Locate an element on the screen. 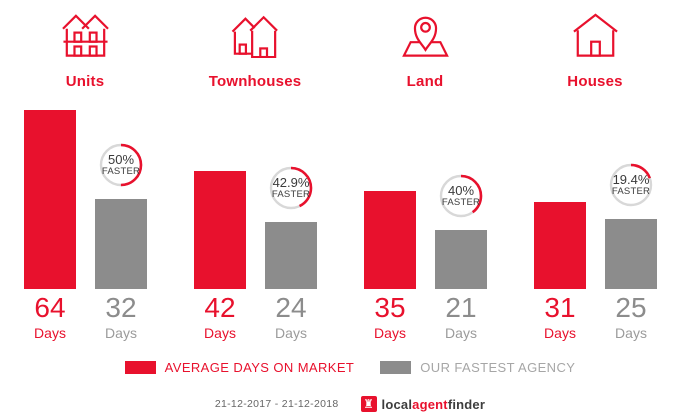 The width and height of the screenshot is (700, 420). faster-badge-text: 19.4% FASTER is located at coordinates (631, 185).